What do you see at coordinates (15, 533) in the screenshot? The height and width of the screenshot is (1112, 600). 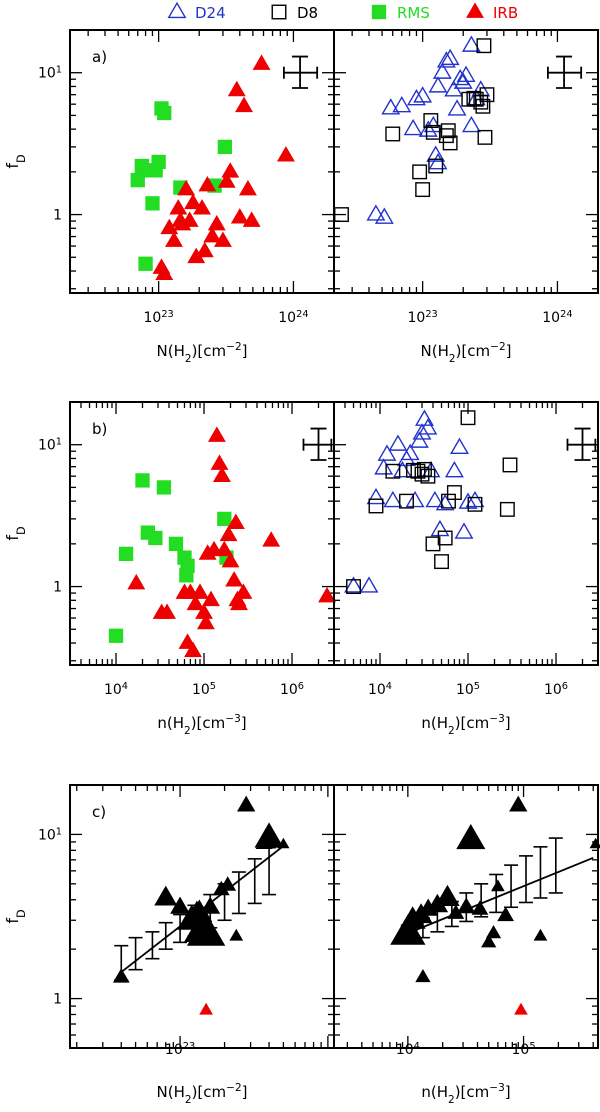 I see `y-axis-label: fD` at bounding box center [15, 533].